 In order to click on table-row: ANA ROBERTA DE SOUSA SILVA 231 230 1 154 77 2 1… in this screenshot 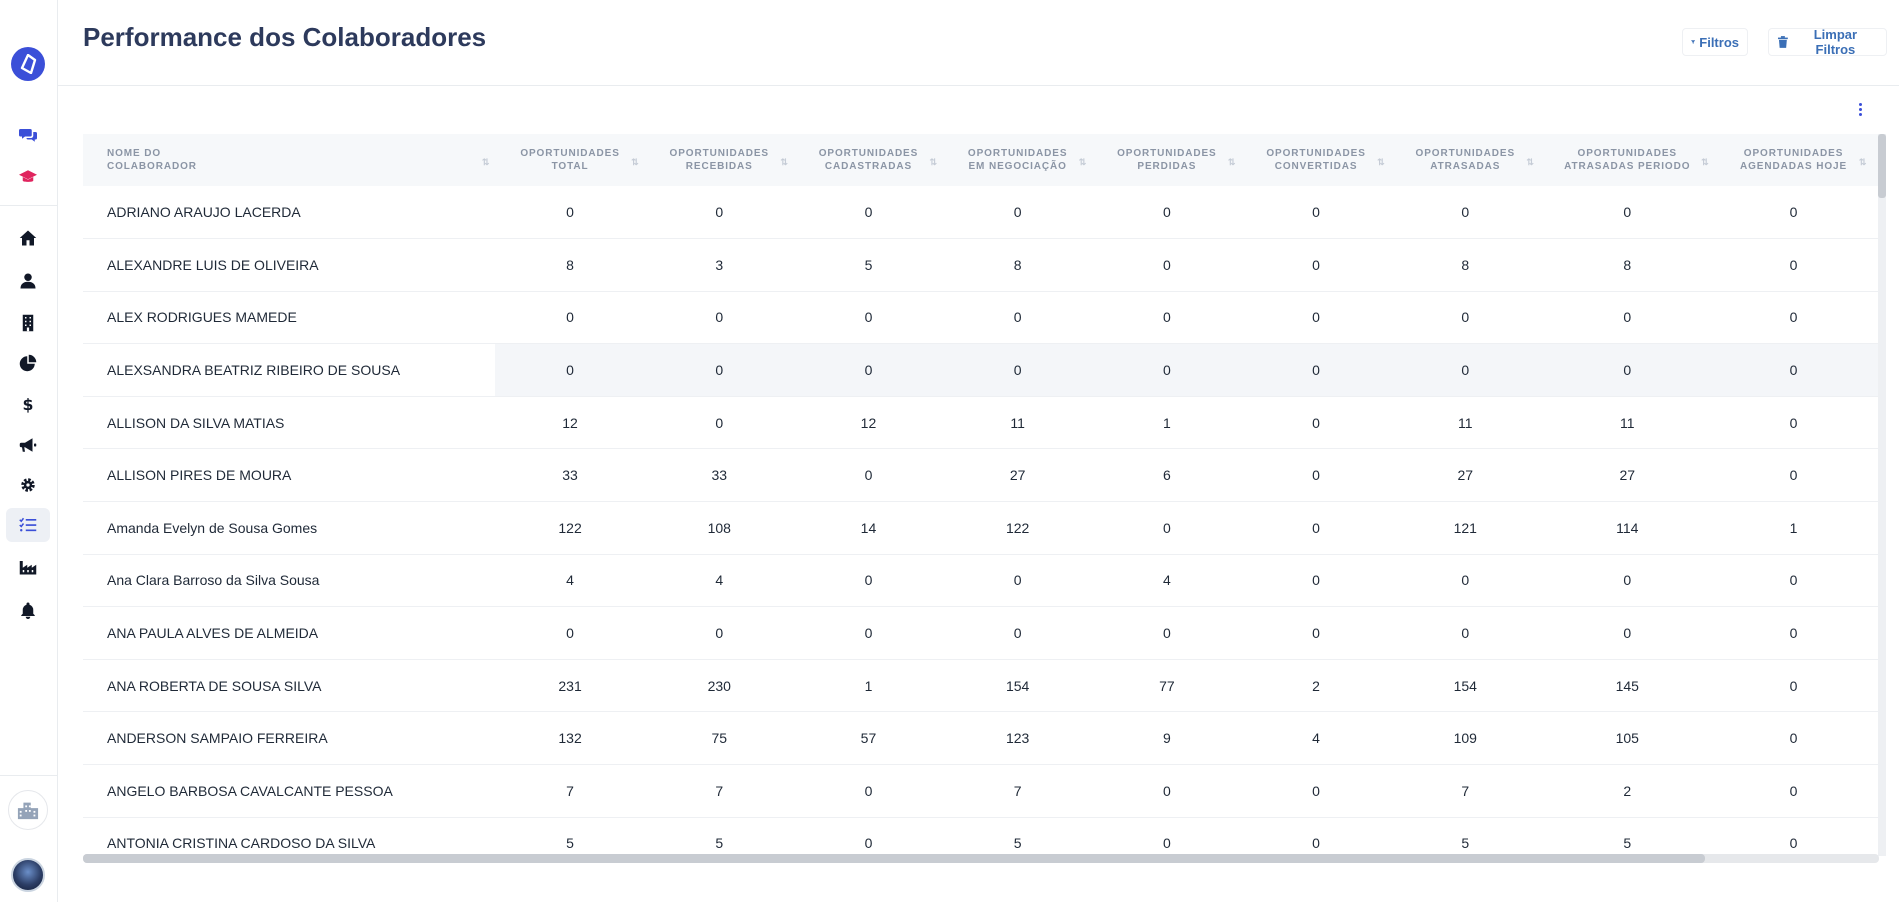, I will do `click(981, 686)`.